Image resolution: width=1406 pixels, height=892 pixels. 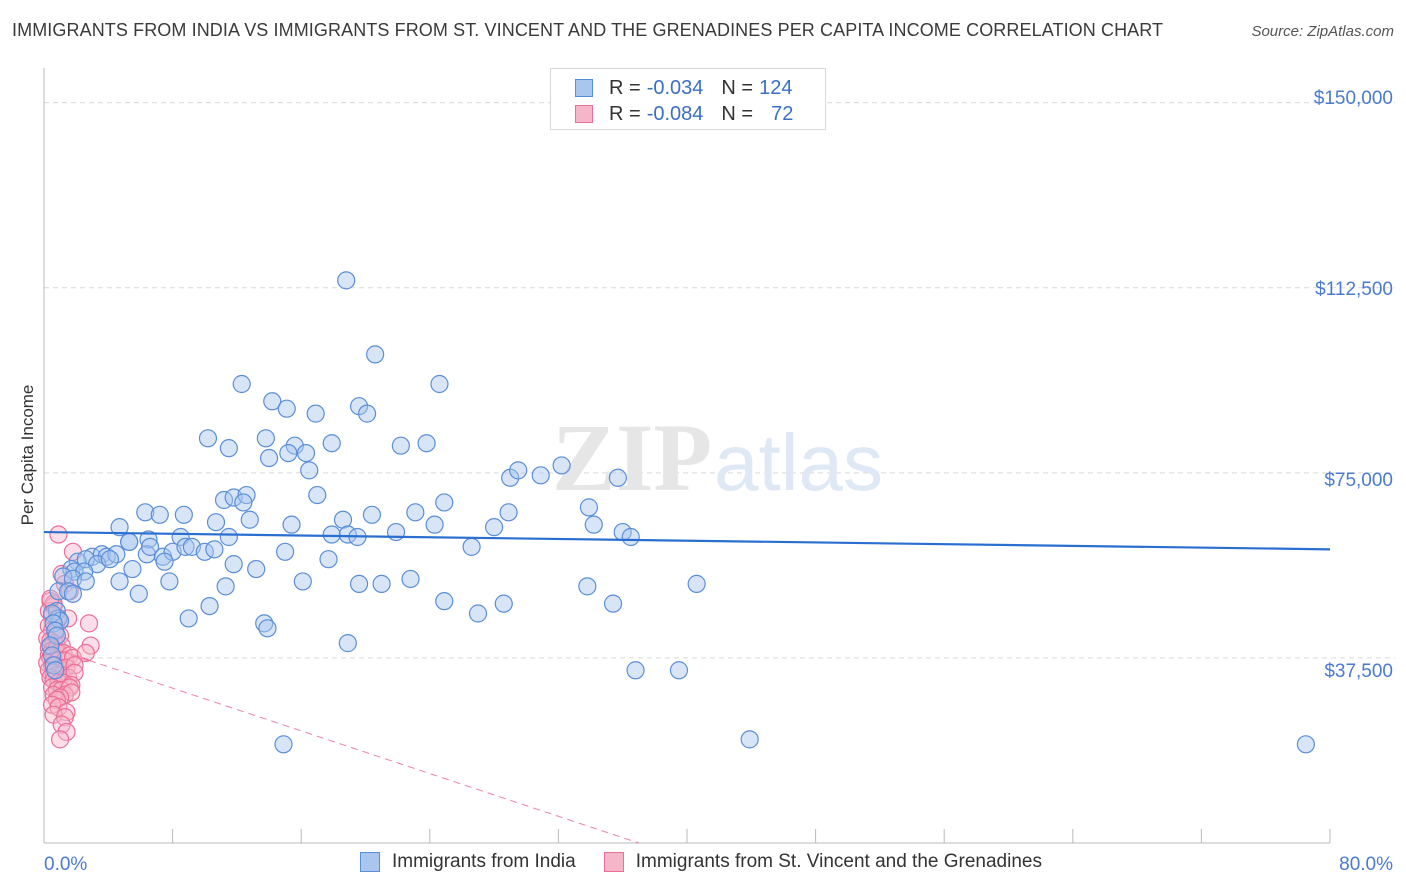 I want to click on x-tick-label-min: 0.0%, so click(x=65, y=864).